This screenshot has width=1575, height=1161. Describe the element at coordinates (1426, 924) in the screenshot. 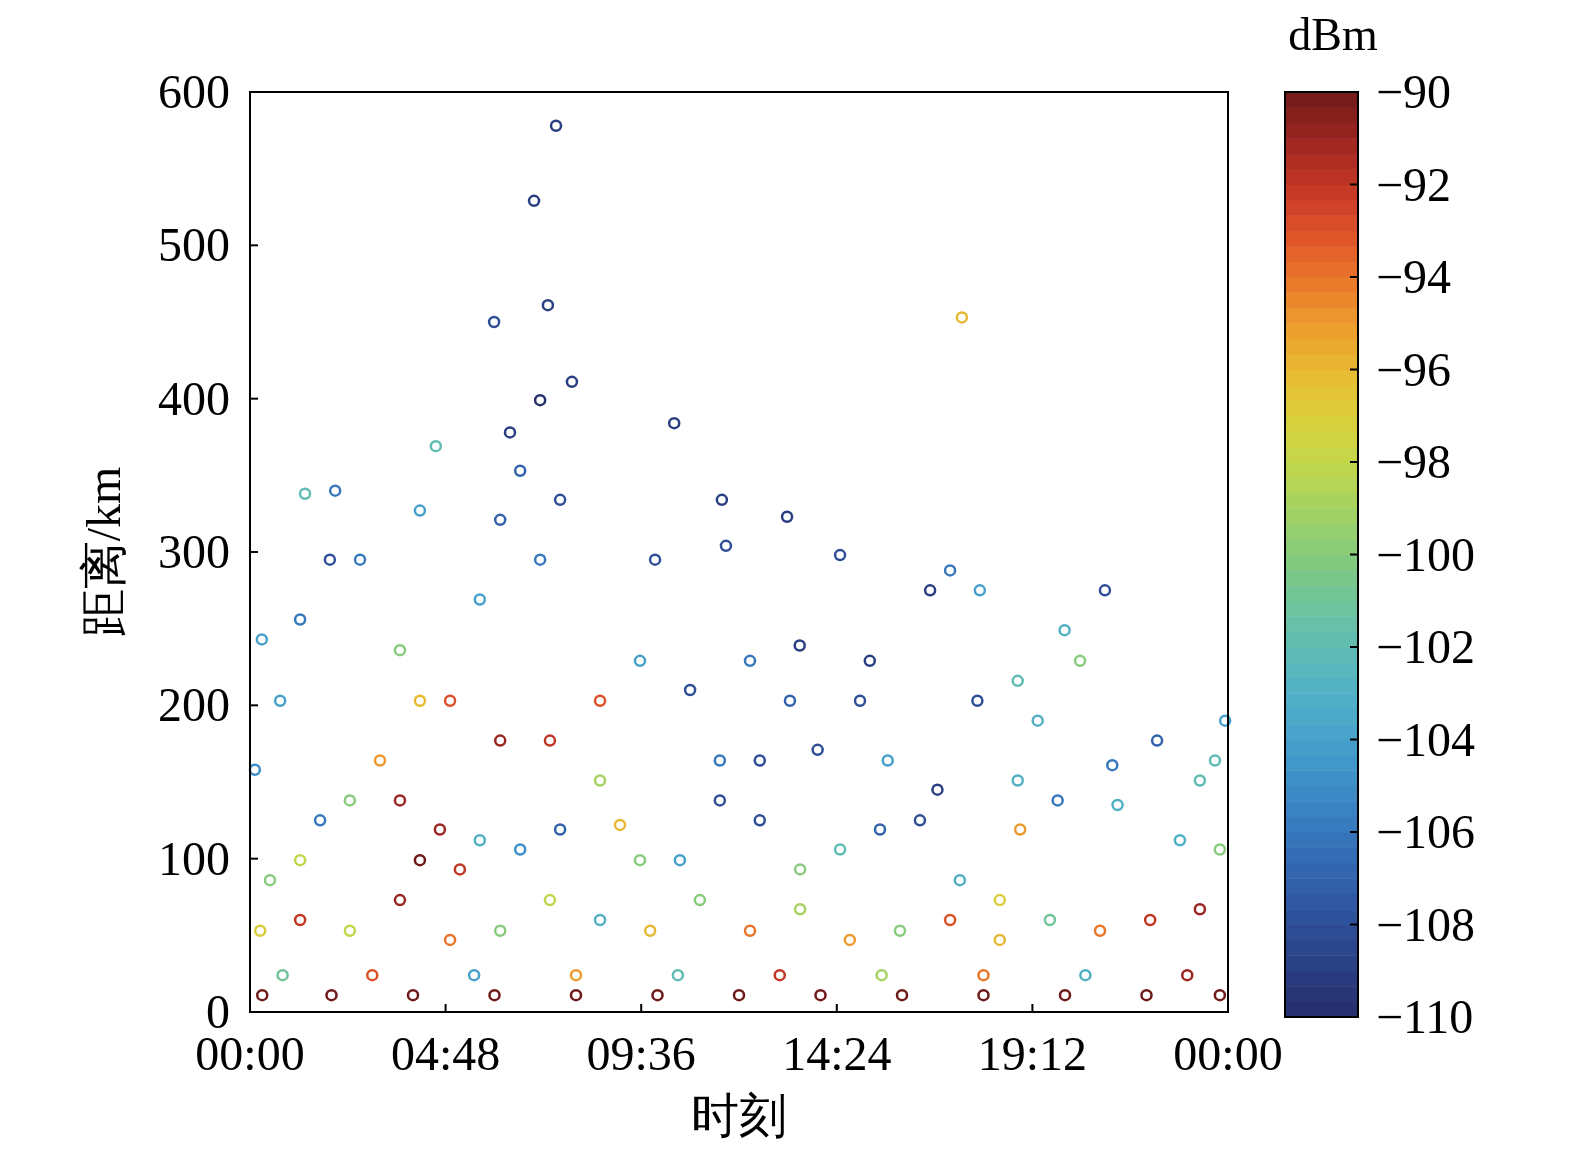

I see `color-bar-label: −108` at that location.